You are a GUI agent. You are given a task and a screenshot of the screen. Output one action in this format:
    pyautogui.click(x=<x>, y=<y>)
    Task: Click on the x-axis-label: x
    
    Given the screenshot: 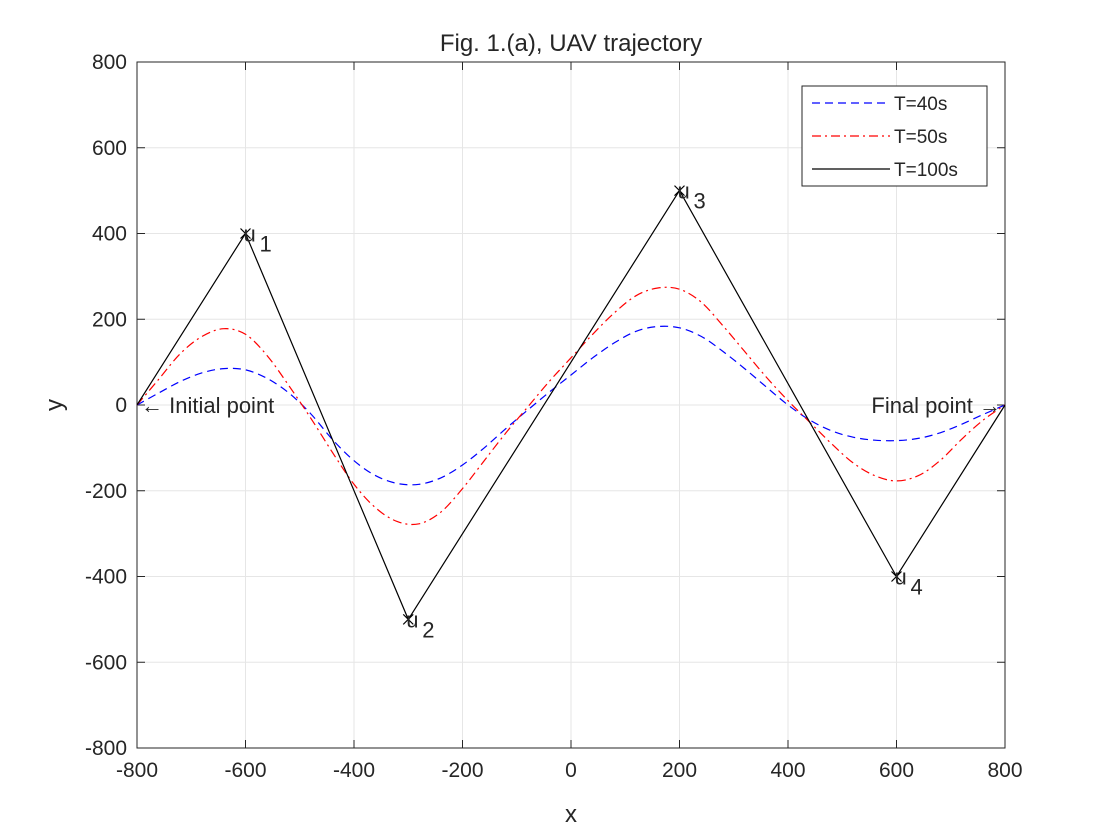 What is the action you would take?
    pyautogui.click(x=571, y=814)
    